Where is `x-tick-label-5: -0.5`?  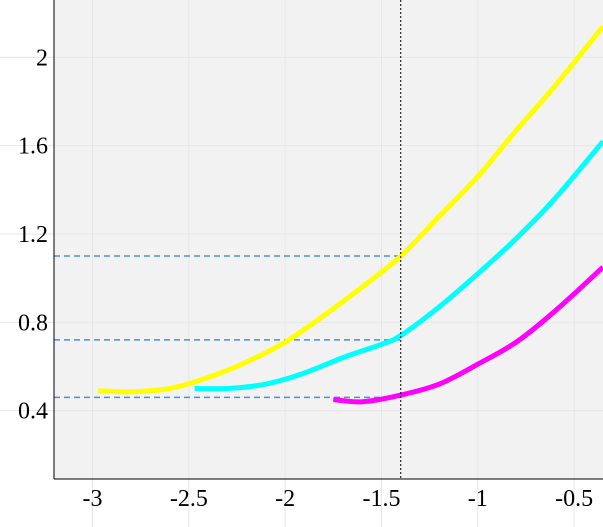
x-tick-label-5: -0.5 is located at coordinates (574, 499).